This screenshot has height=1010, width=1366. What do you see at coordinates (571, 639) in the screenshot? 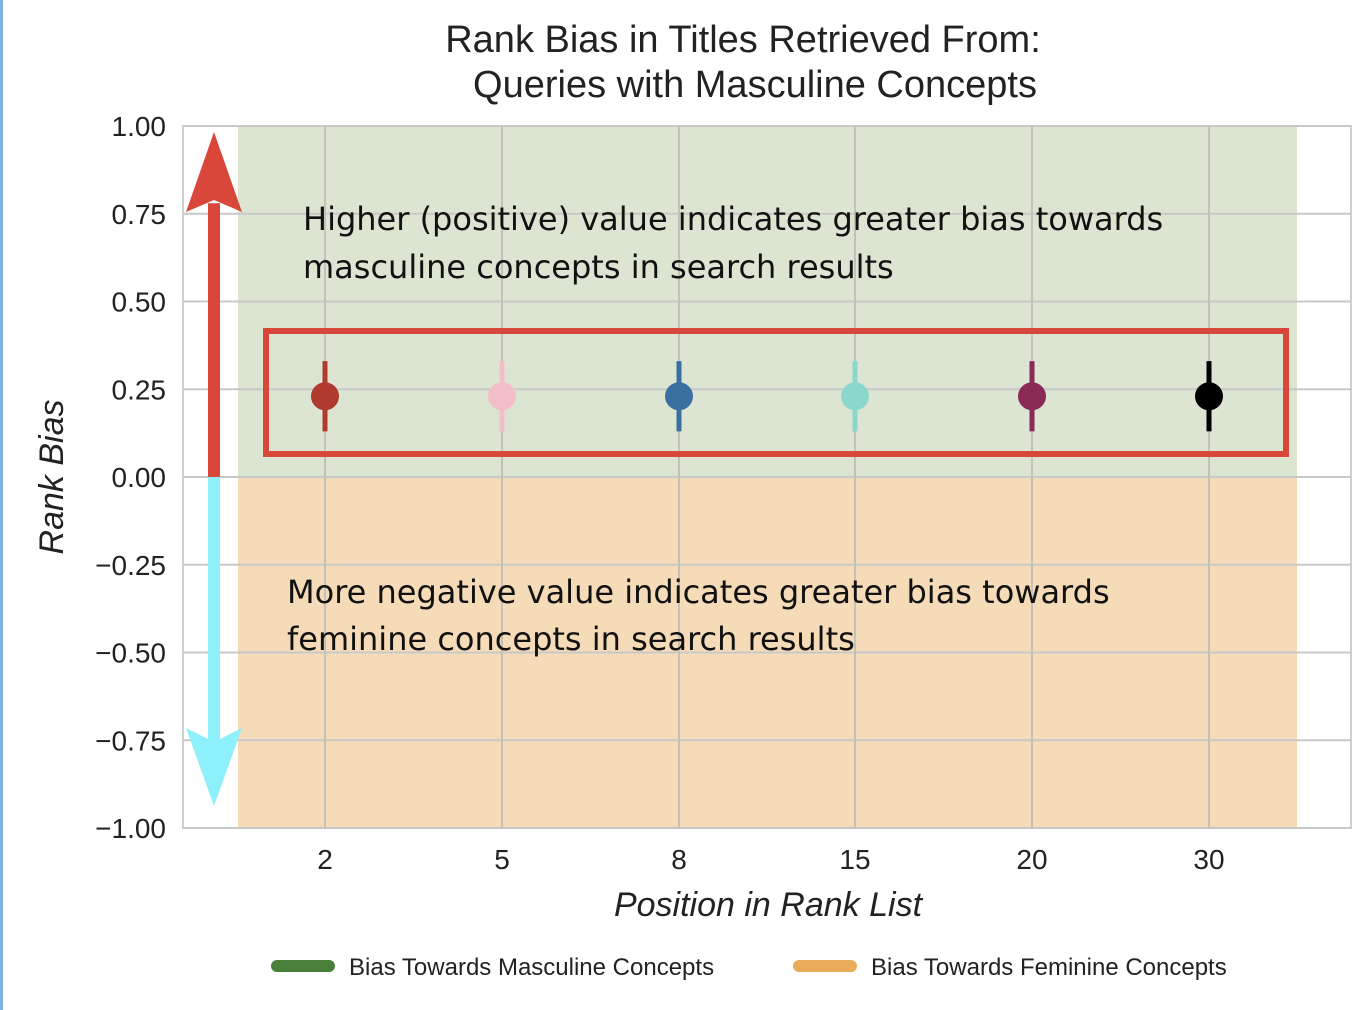
I see `negative-annotation-line2: feminine concepts in search results` at bounding box center [571, 639].